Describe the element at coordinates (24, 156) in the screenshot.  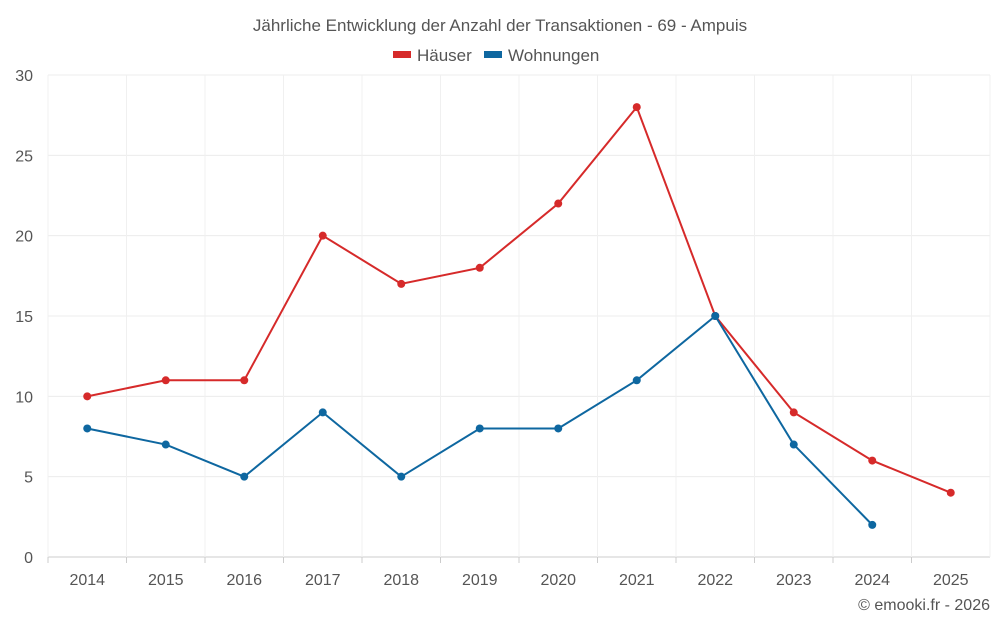
I see `y-tick-label: 25` at that location.